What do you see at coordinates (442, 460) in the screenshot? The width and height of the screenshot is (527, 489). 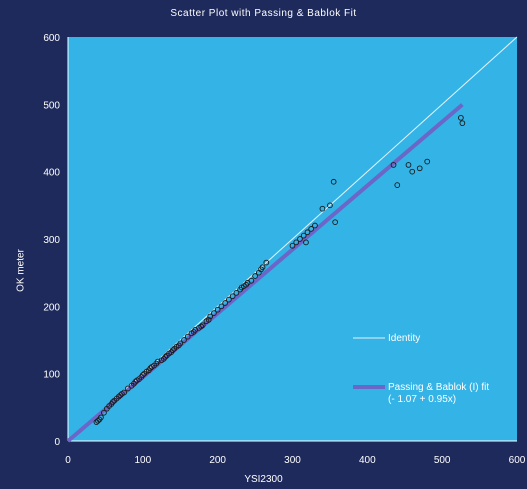 I see `x-tick-label: 500` at bounding box center [442, 460].